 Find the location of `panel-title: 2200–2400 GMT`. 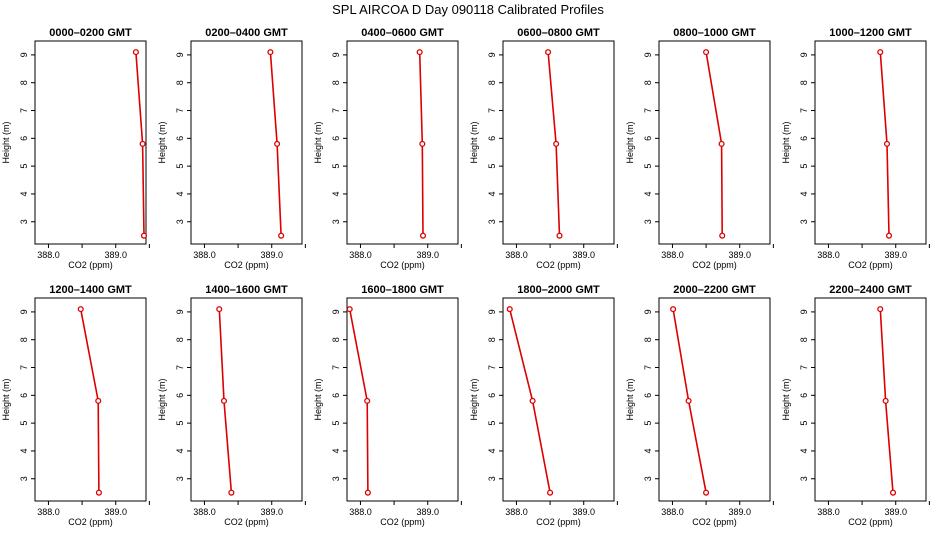

panel-title: 2200–2400 GMT is located at coordinates (870, 290).